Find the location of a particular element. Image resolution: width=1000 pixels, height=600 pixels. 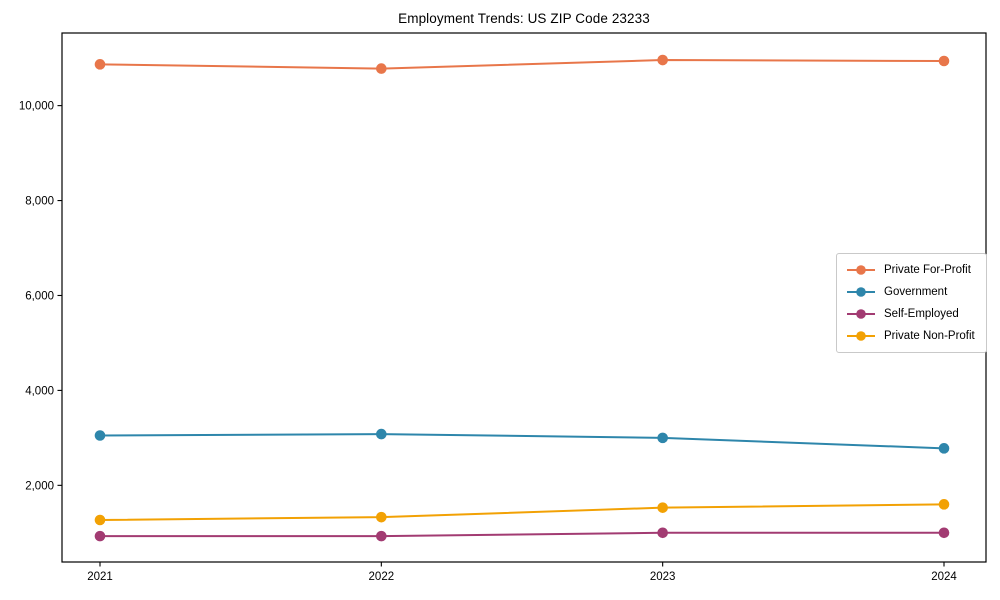

legend-label: Private Non-Profit is located at coordinates (929, 336).